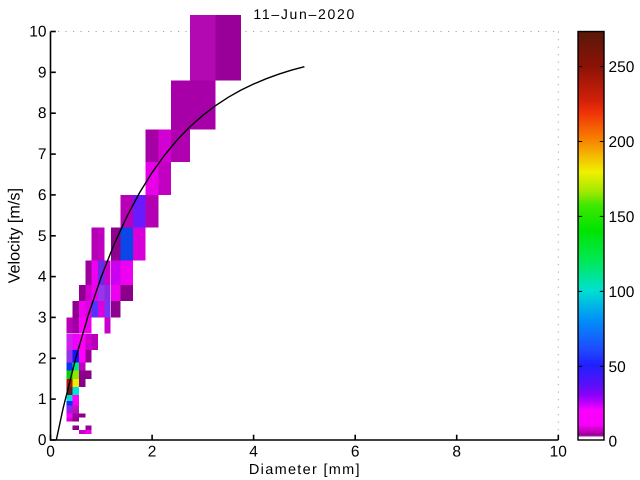 This screenshot has height=480, width=640. What do you see at coordinates (15, 235) in the screenshot?
I see `svg-text: Velocity [m/s]` at bounding box center [15, 235].